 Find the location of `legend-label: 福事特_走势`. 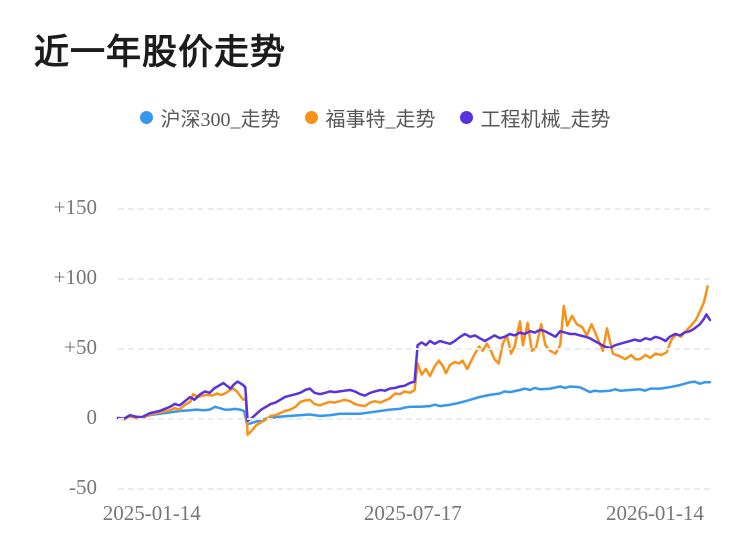

legend-label: 福事特_走势 is located at coordinates (380, 120).